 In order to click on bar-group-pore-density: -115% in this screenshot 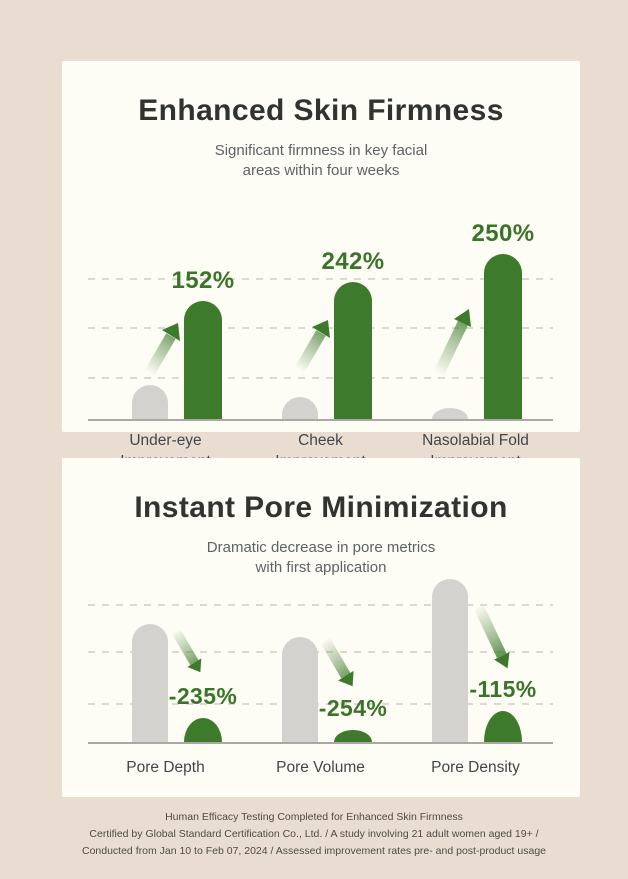, I will do `click(484, 654)`.